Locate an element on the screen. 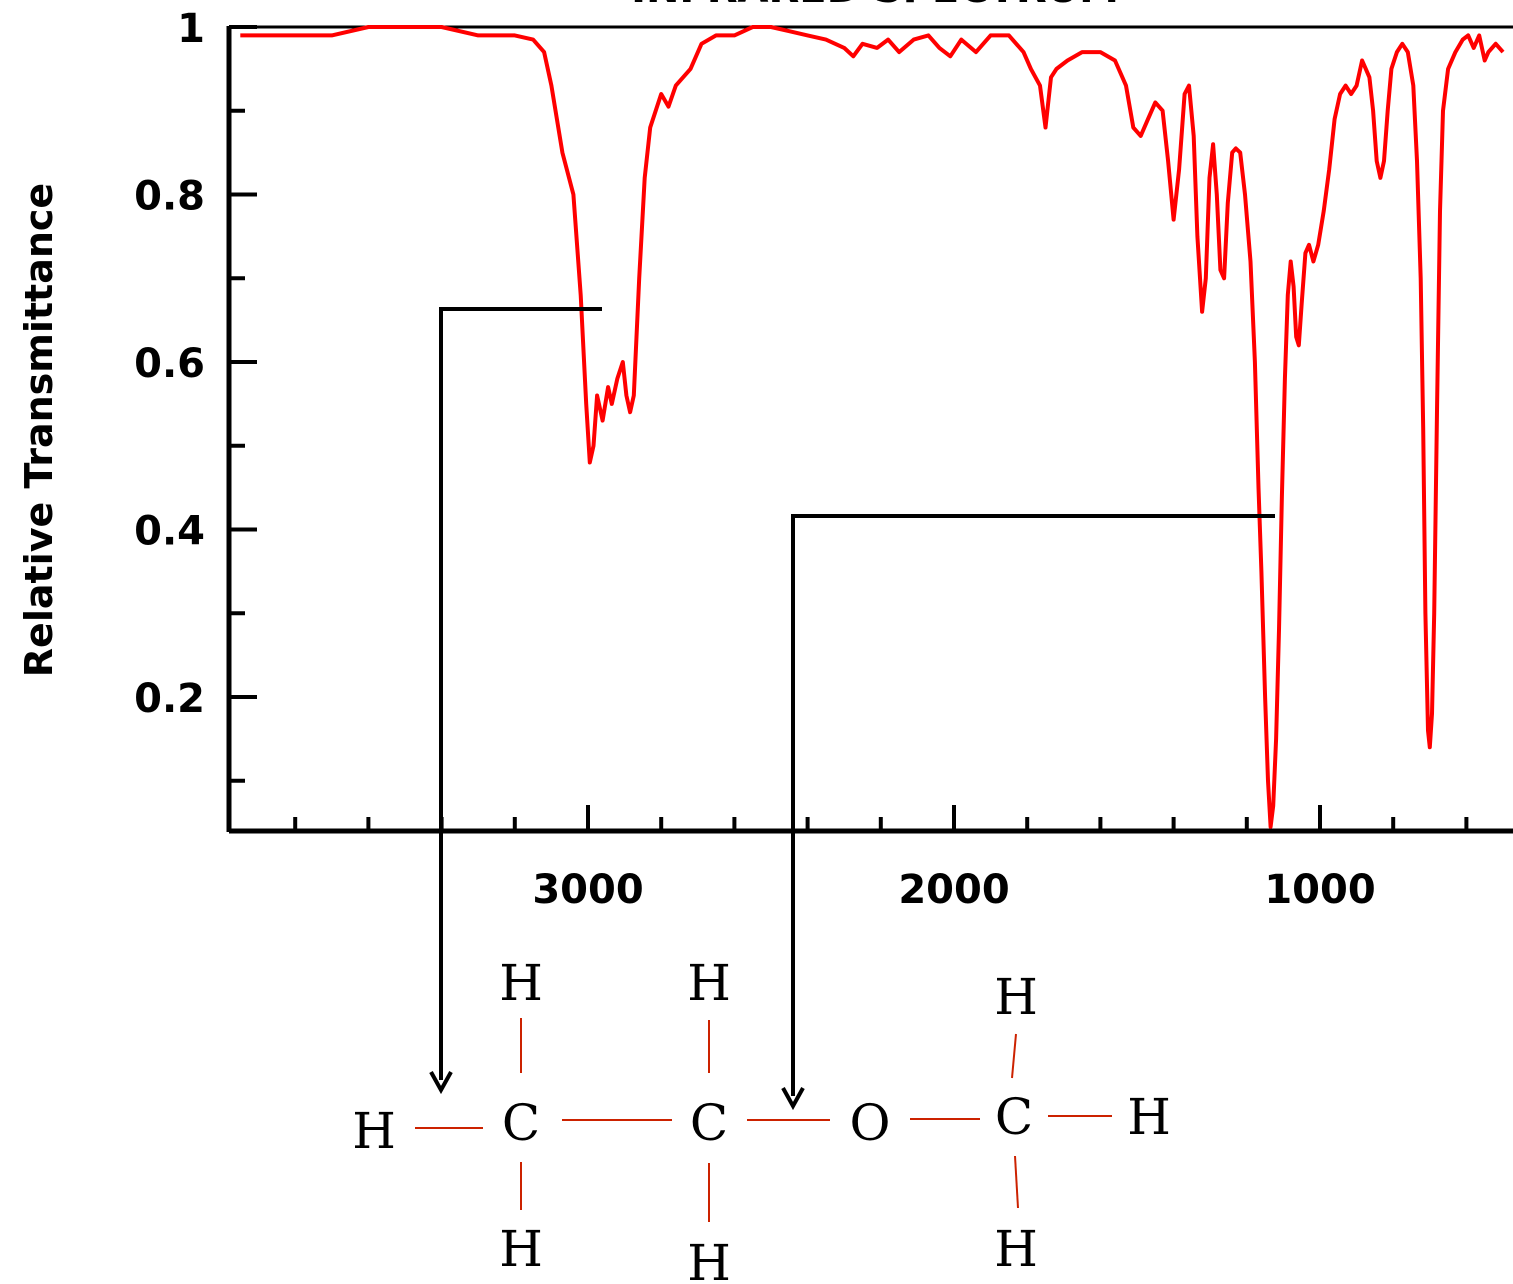 This screenshot has width=1513, height=1284. y-tick-label: 1 is located at coordinates (191, 29).